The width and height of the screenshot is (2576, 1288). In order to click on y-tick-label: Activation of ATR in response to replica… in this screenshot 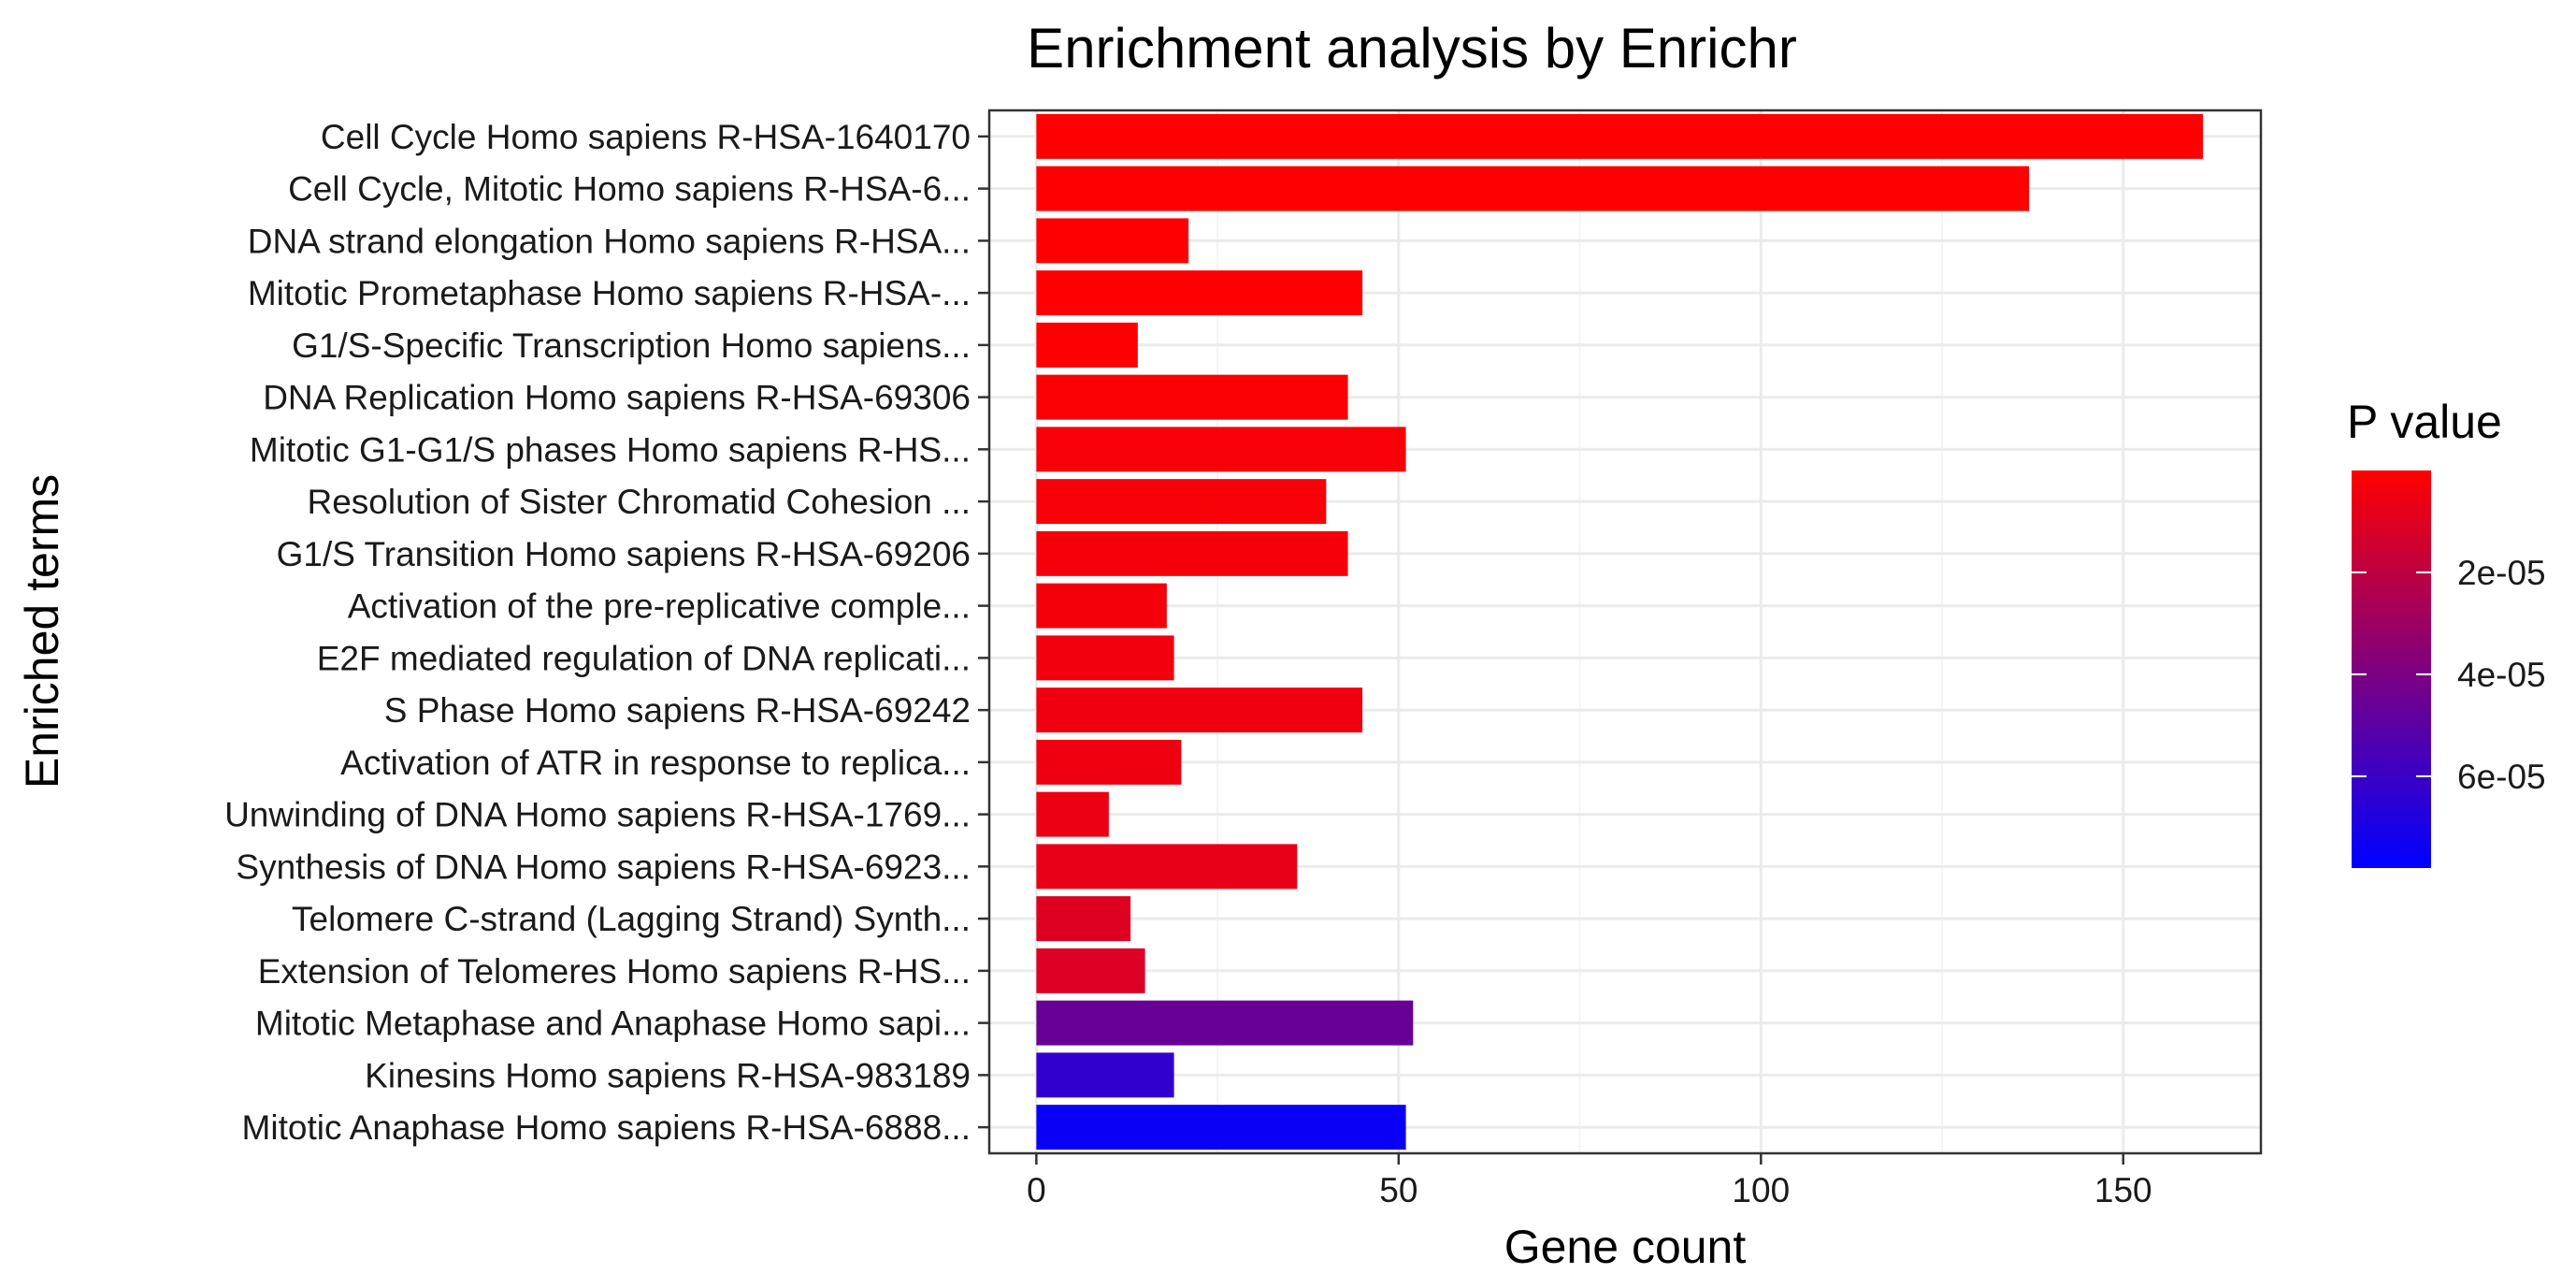, I will do `click(656, 763)`.